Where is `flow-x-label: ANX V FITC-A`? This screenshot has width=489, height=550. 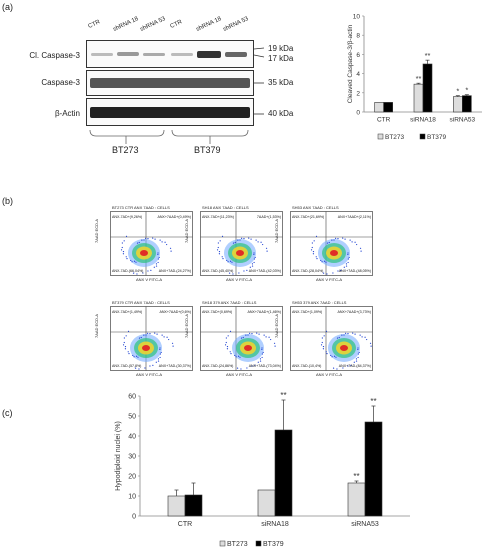 flow-x-label: ANX V FITC-A is located at coordinates (239, 374).